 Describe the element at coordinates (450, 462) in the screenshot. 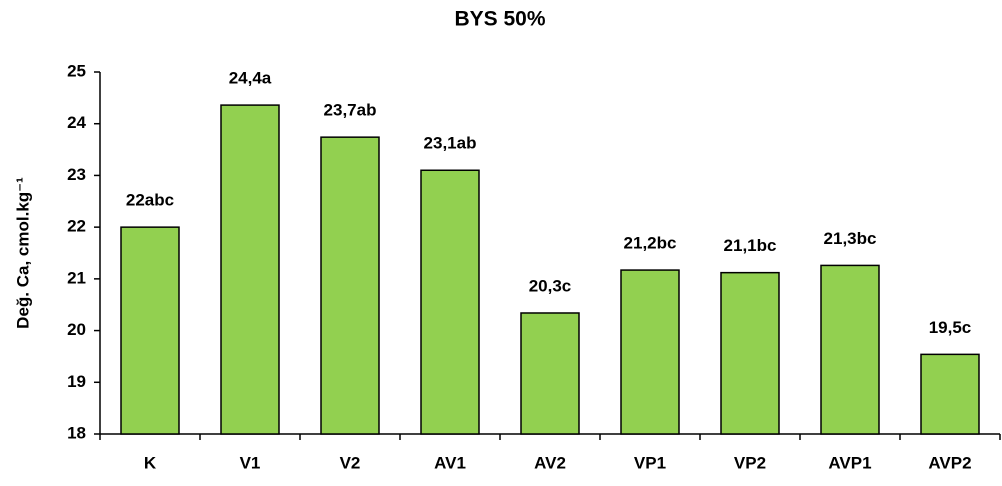

I see `x-tick-label: AV1` at that location.